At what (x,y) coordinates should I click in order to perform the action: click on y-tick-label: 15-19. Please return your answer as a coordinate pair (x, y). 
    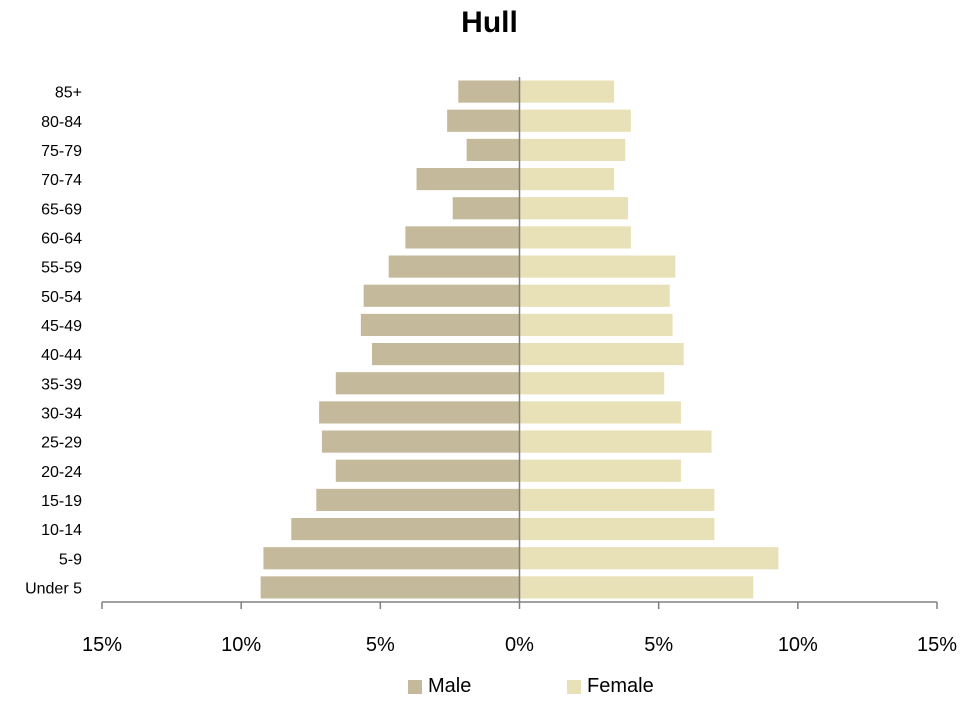
    Looking at the image, I should click on (61, 501).